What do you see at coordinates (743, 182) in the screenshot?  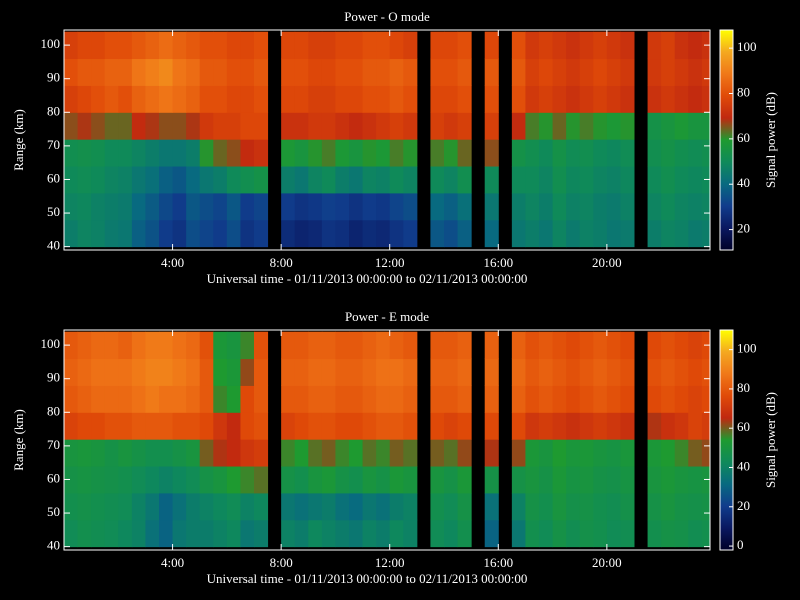 I see `colorbar-tick-label: 40` at bounding box center [743, 182].